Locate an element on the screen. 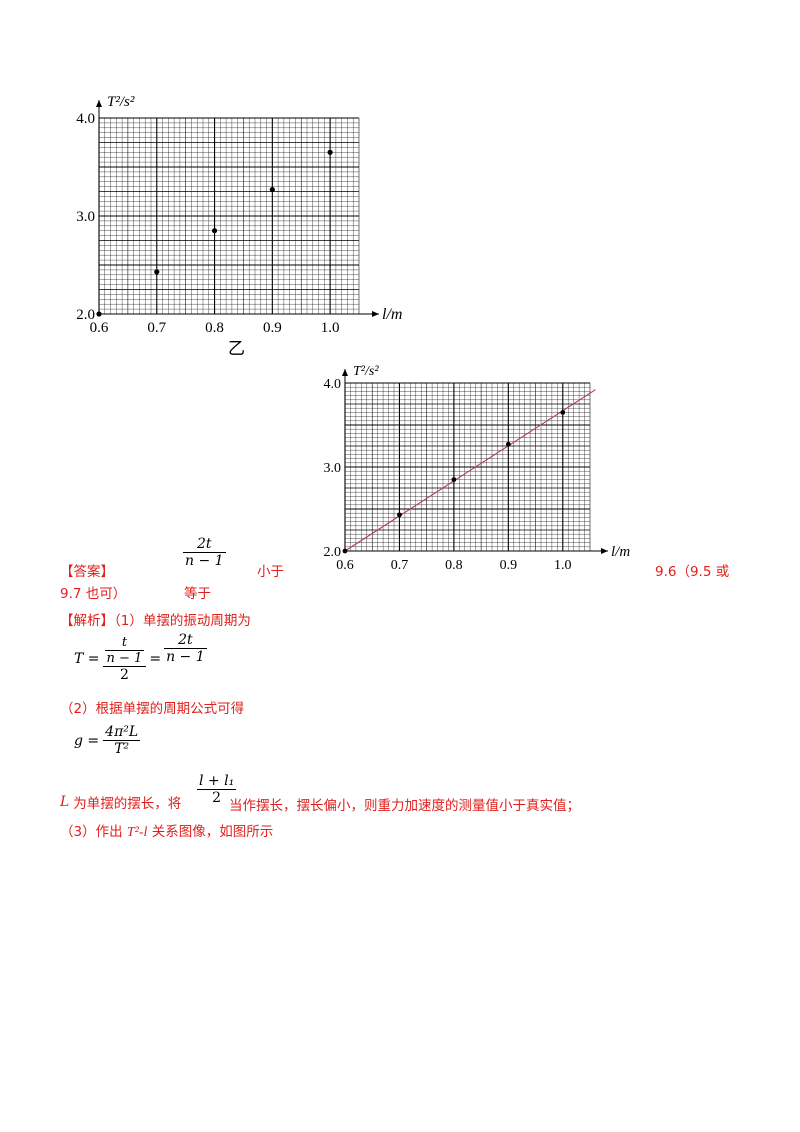 The width and height of the screenshot is (800, 1132). formula-T-inner-num: t is located at coordinates (124, 642).